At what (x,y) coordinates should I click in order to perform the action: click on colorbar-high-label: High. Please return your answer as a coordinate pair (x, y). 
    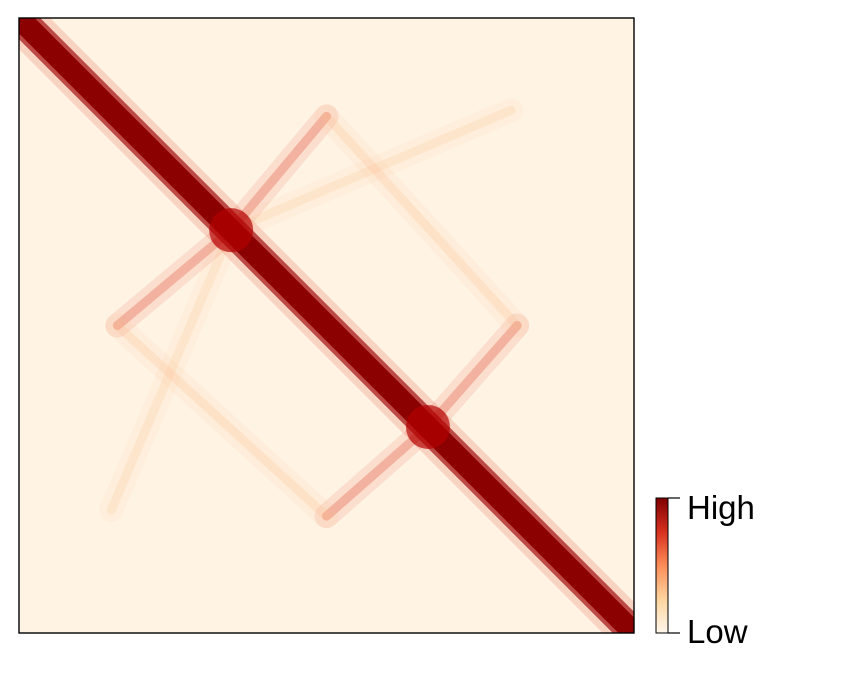
    Looking at the image, I should click on (721, 507).